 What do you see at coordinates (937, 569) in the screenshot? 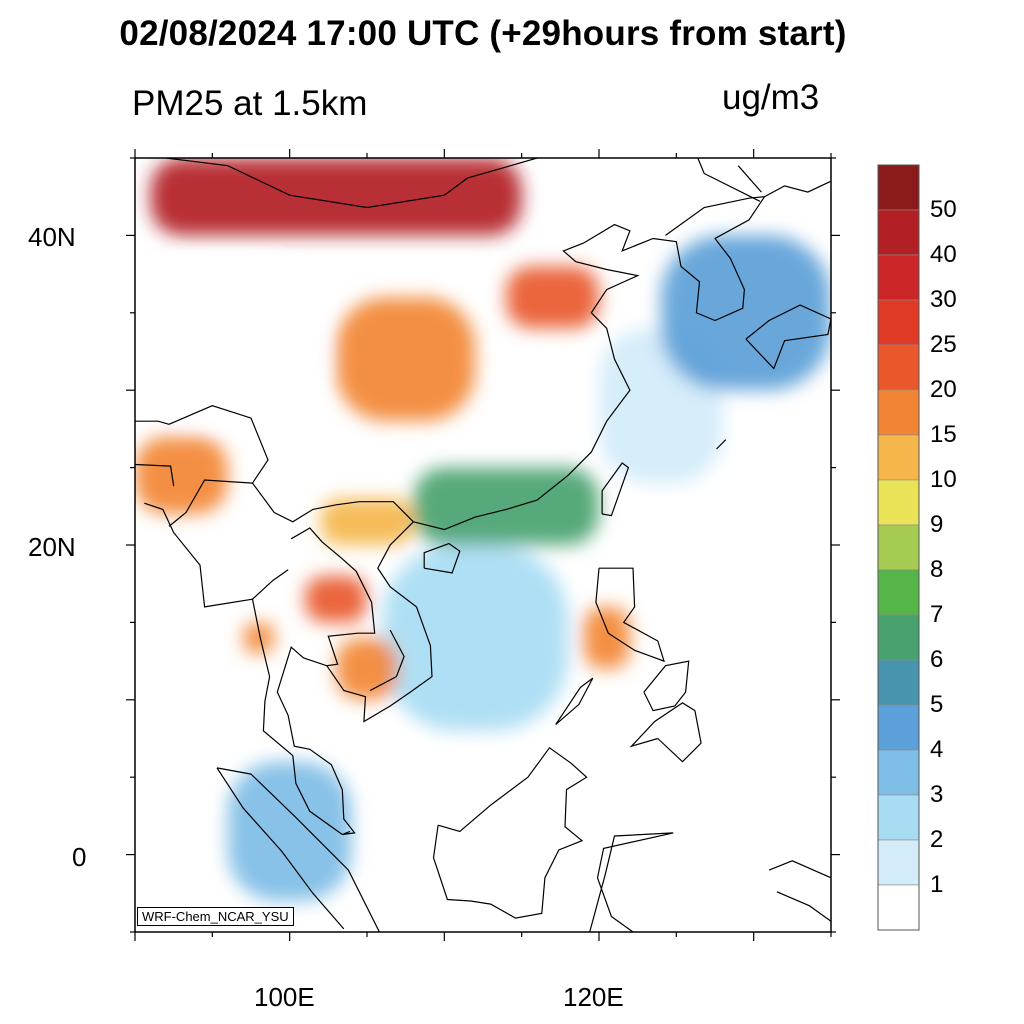
I see `colorbar-label-8: 8` at bounding box center [937, 569].